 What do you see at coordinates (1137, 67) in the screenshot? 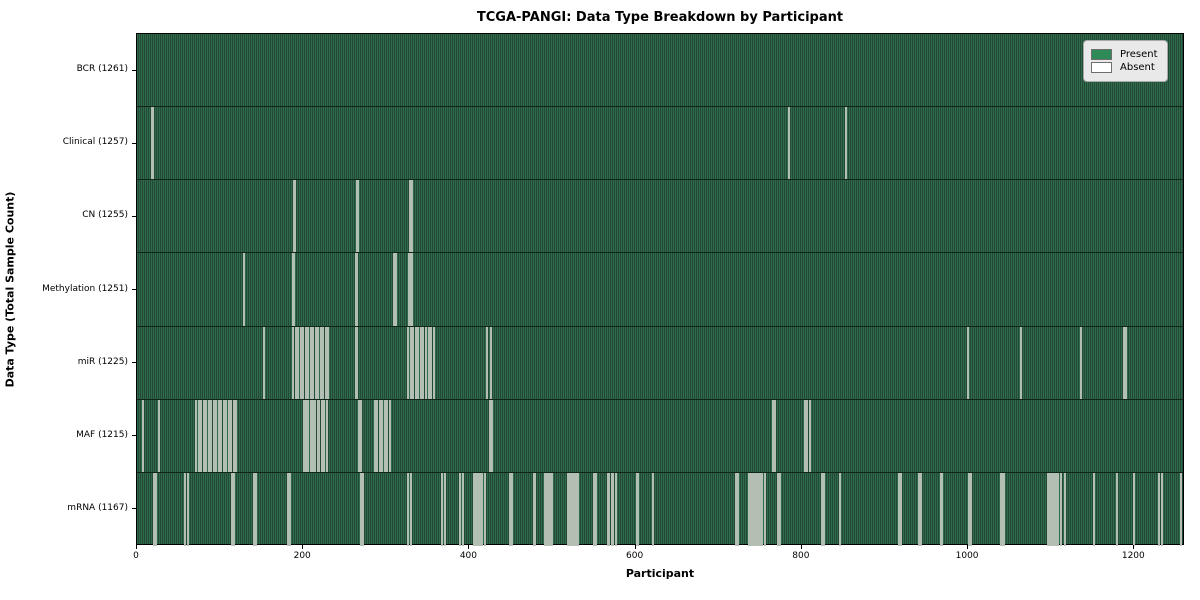
I see `legend-absent-label: Absent` at bounding box center [1137, 67].